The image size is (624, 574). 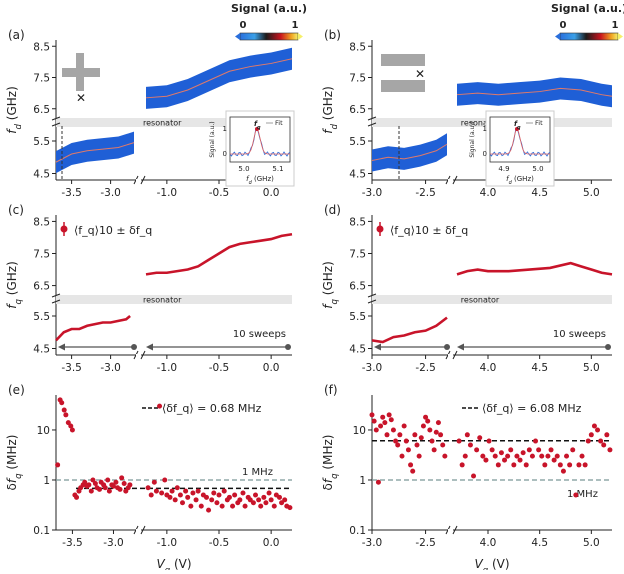 What do you see at coordinates (257, 472) in the screenshot?
I see `panel-e-one-mhz-label: 1 MHz` at bounding box center [257, 472].